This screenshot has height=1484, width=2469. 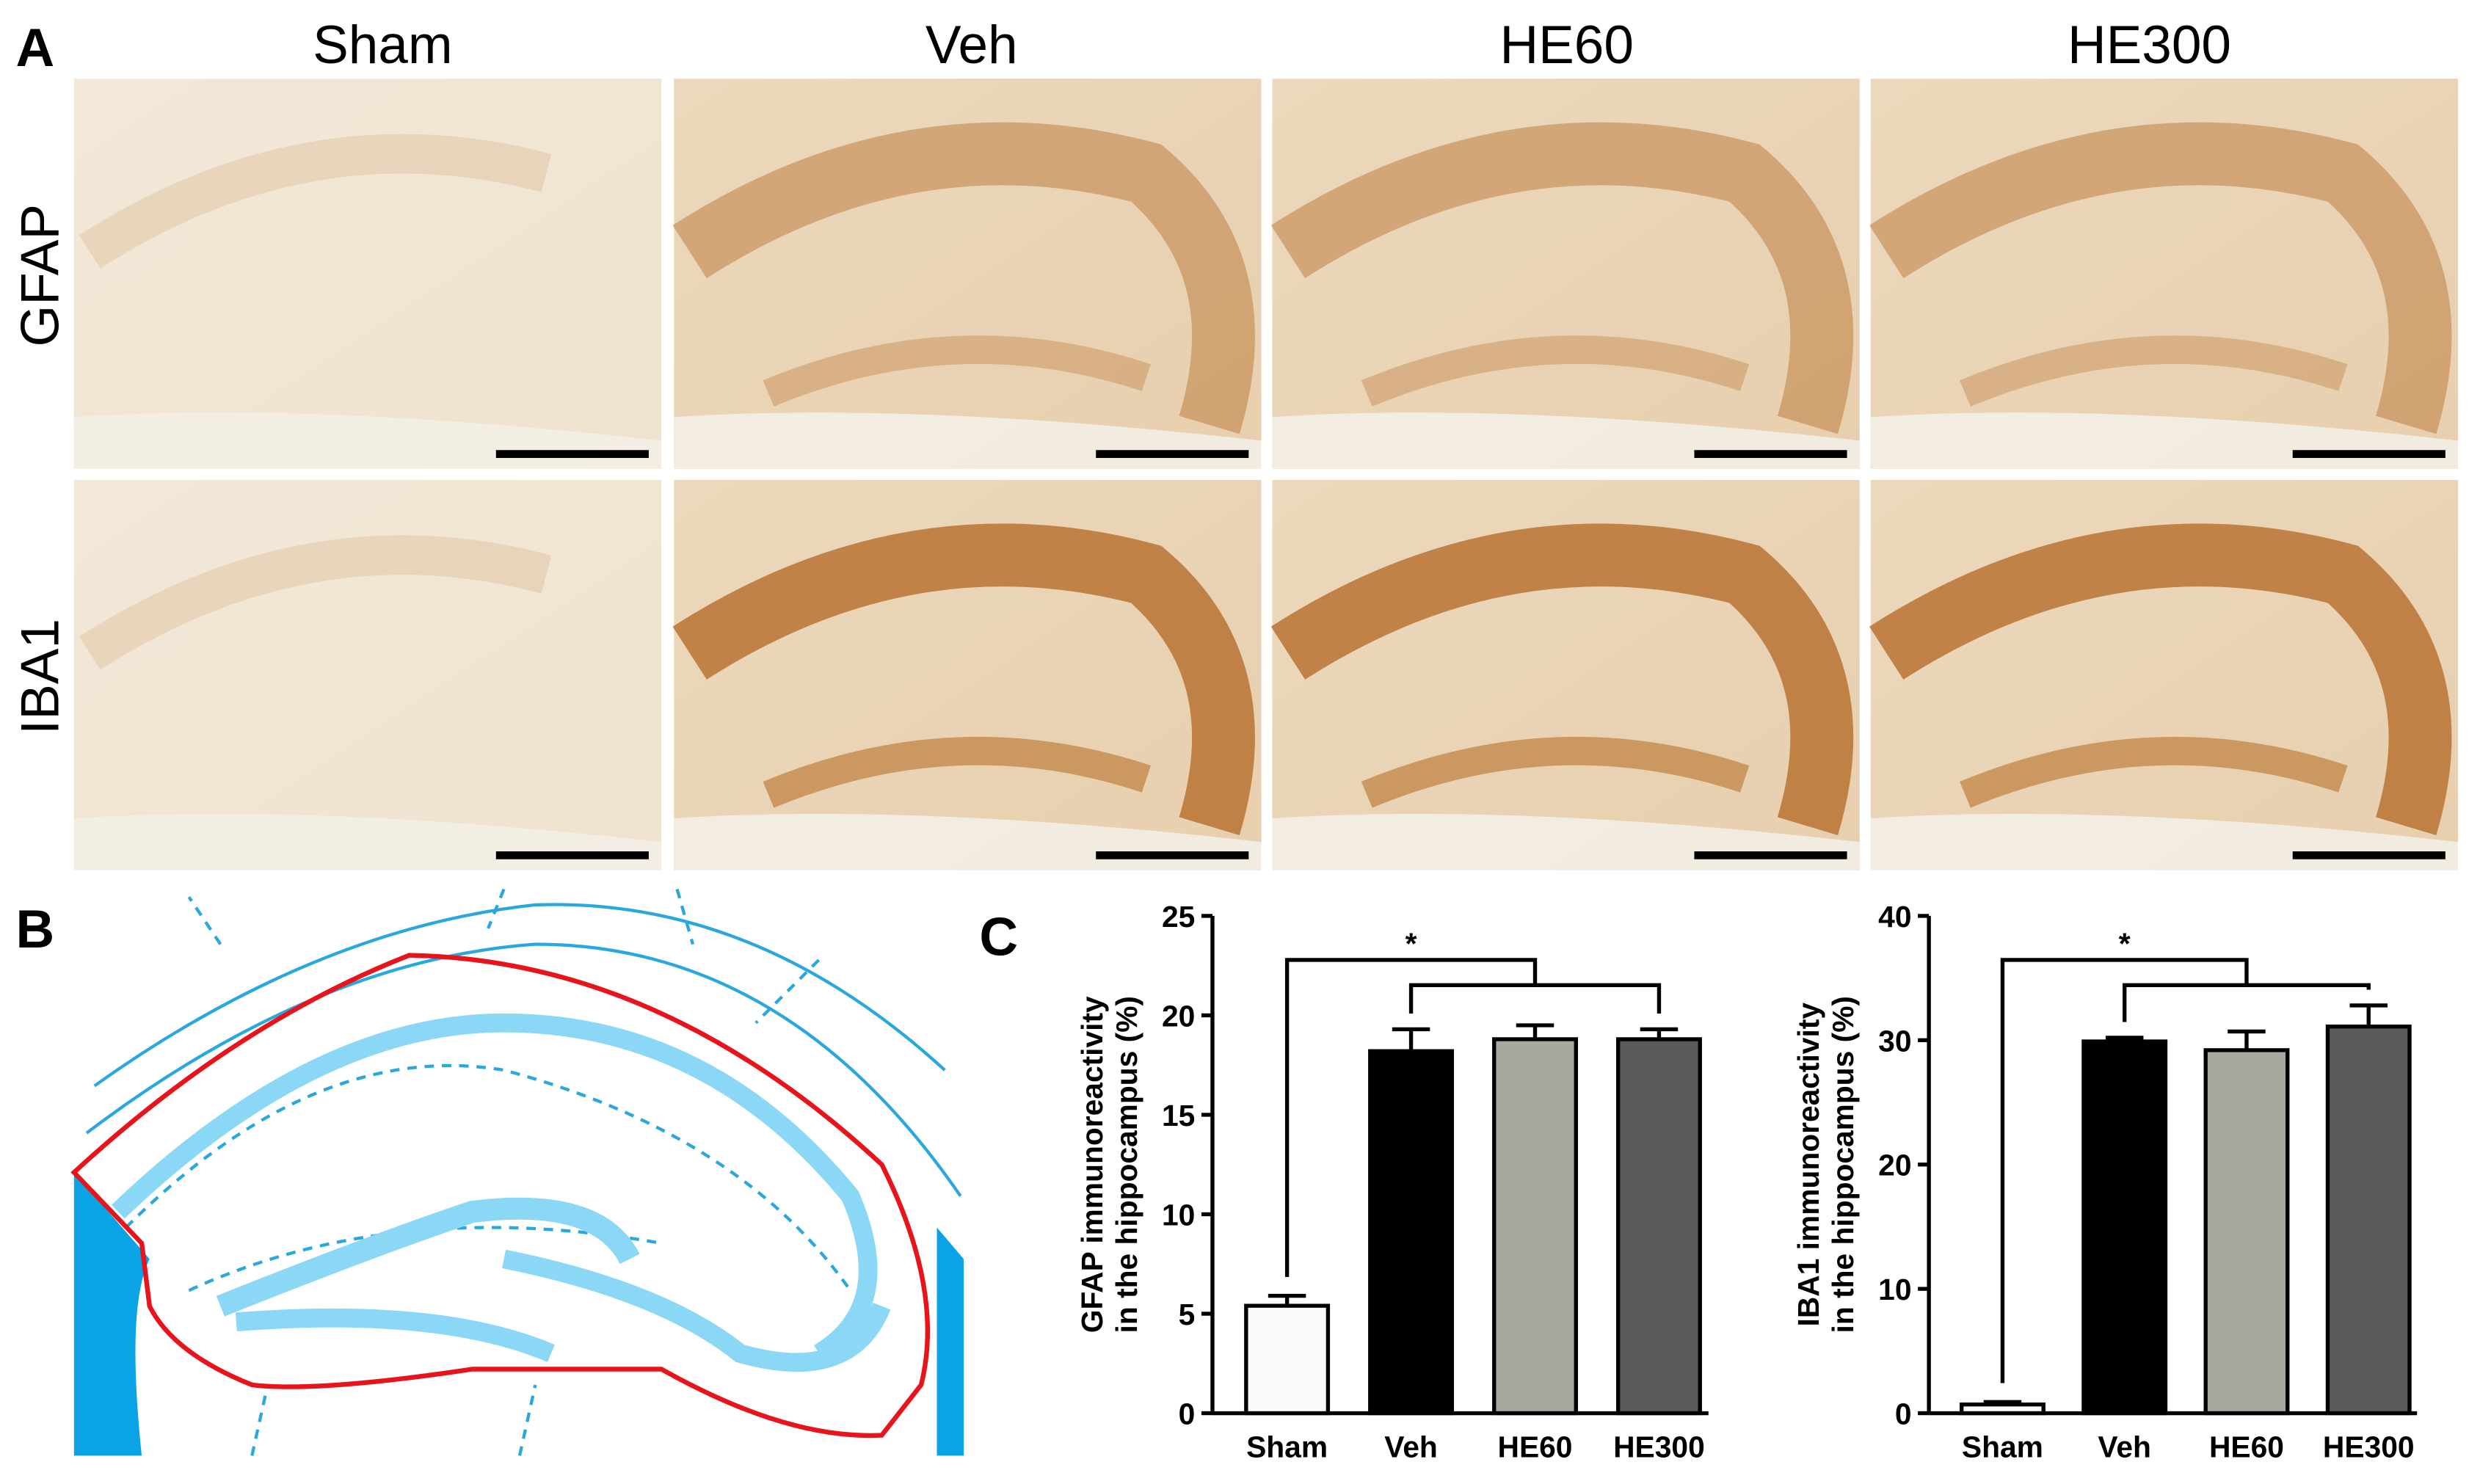 I want to click on y-tick-label: 40, so click(x=1894, y=917).